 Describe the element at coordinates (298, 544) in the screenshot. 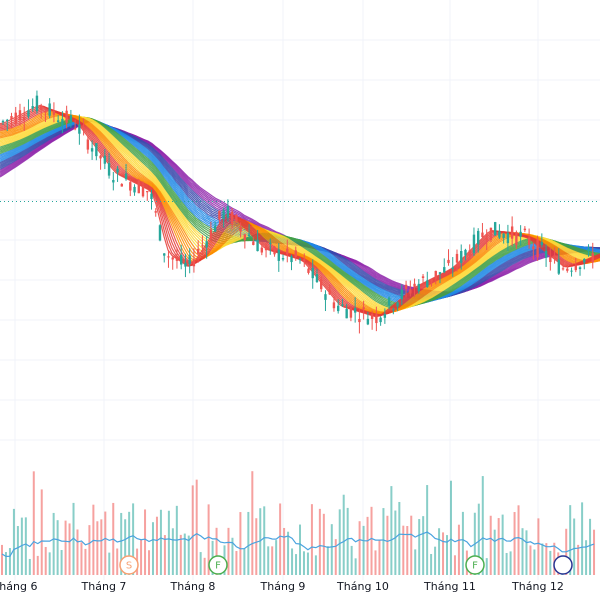

I see `volume-ma-line` at that location.